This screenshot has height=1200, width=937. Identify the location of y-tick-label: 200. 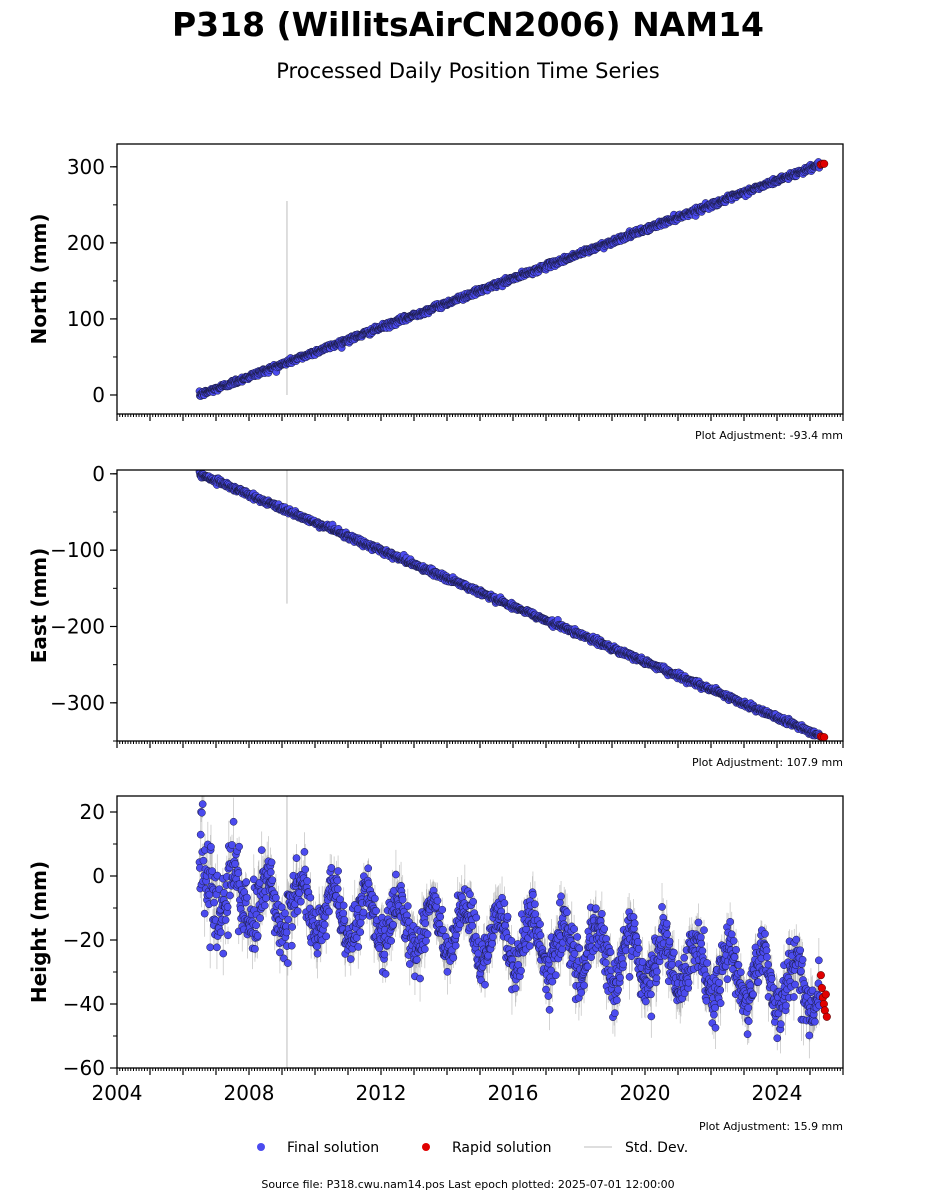
(86, 243).